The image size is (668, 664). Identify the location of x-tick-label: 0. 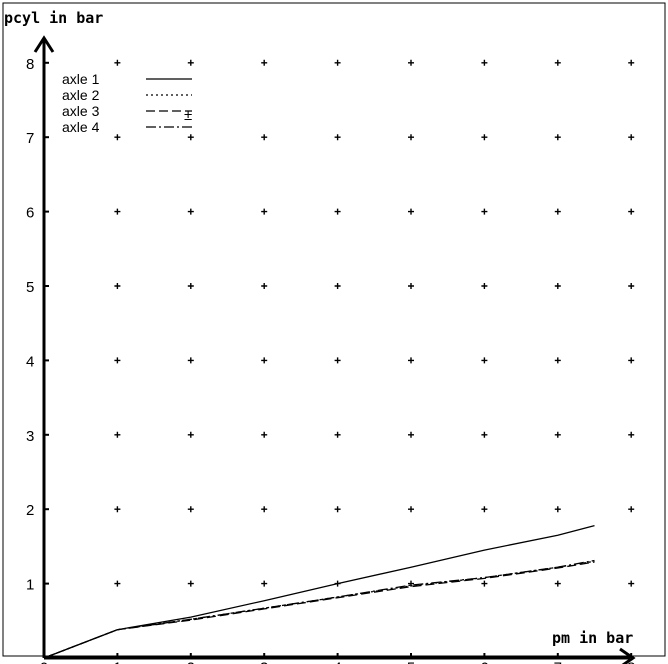
(44, 661).